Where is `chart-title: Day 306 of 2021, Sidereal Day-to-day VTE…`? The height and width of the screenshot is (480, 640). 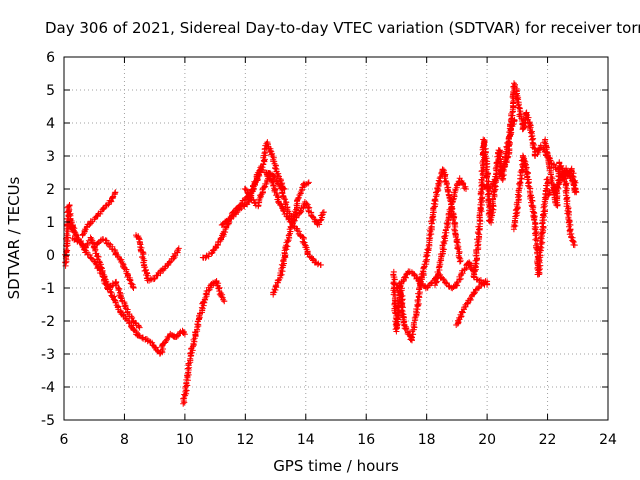 chart-title: Day 306 of 2021, Sidereal Day-to-day VTE… is located at coordinates (342, 28).